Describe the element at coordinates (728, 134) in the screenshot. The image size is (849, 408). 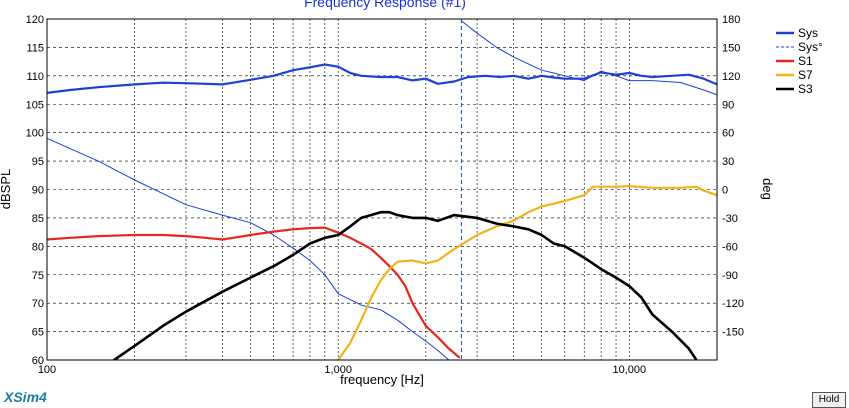
I see `y2-tick-label: 60` at that location.